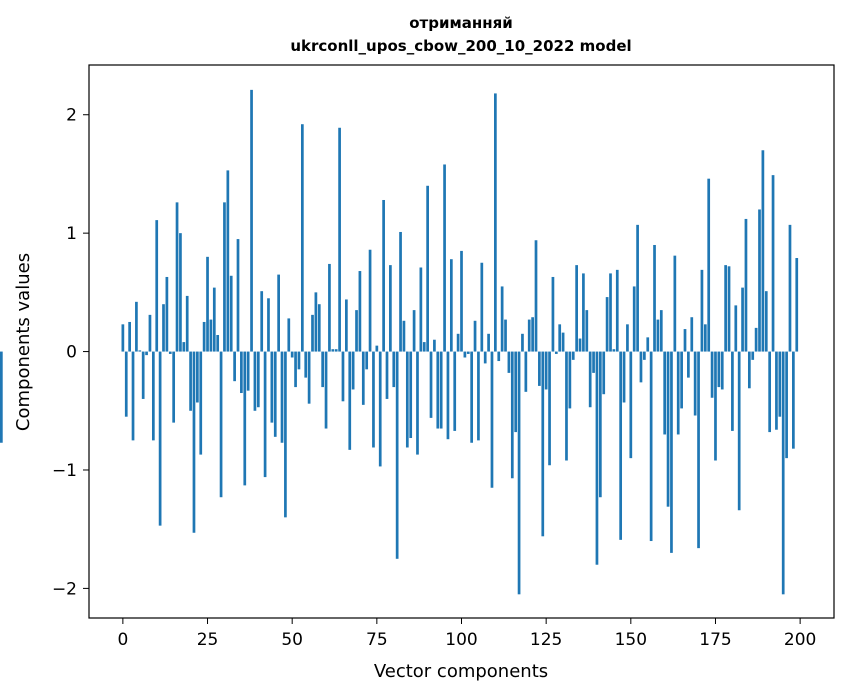 This screenshot has height=696, width=847. What do you see at coordinates (377, 640) in the screenshot?
I see `x-tick-label: 75` at bounding box center [377, 640].